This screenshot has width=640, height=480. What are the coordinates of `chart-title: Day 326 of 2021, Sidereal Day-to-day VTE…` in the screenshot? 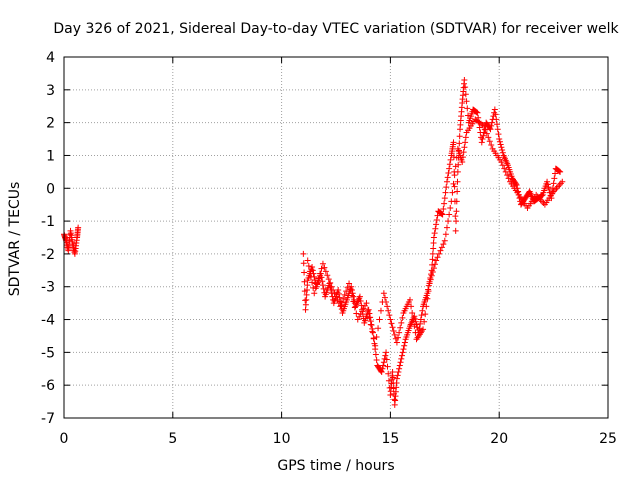 It's located at (336, 29).